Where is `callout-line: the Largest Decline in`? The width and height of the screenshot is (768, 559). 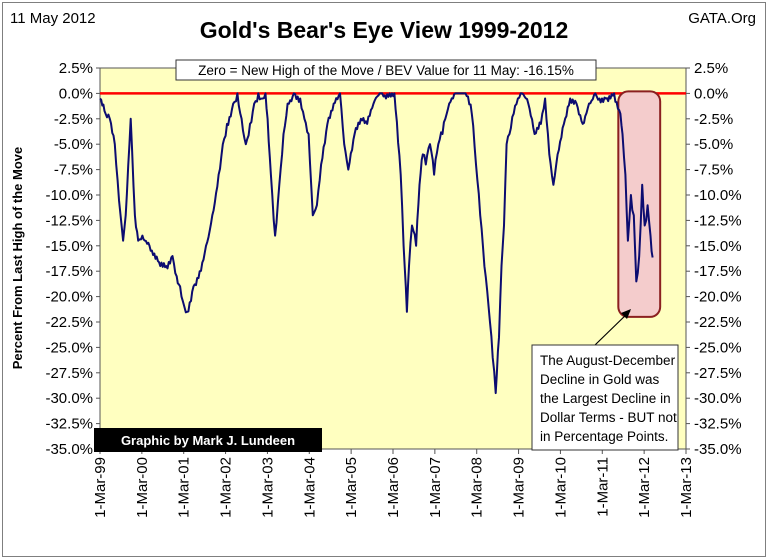 callout-line: the Largest Decline in is located at coordinates (605, 398).